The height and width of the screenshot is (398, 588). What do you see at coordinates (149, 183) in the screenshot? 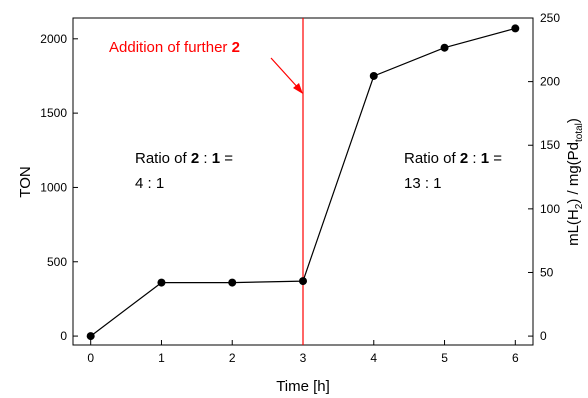
I see `ratio-left-line2: 4 : 1` at bounding box center [149, 183].